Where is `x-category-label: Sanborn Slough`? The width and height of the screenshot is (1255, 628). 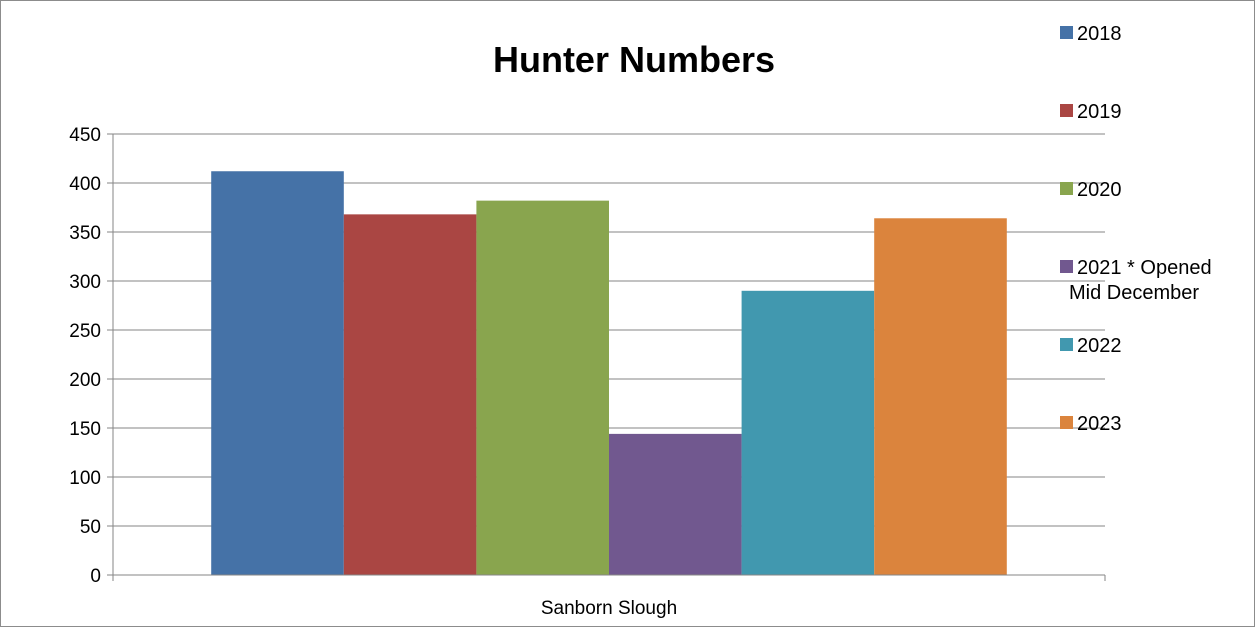 x-category-label: Sanborn Slough is located at coordinates (609, 608).